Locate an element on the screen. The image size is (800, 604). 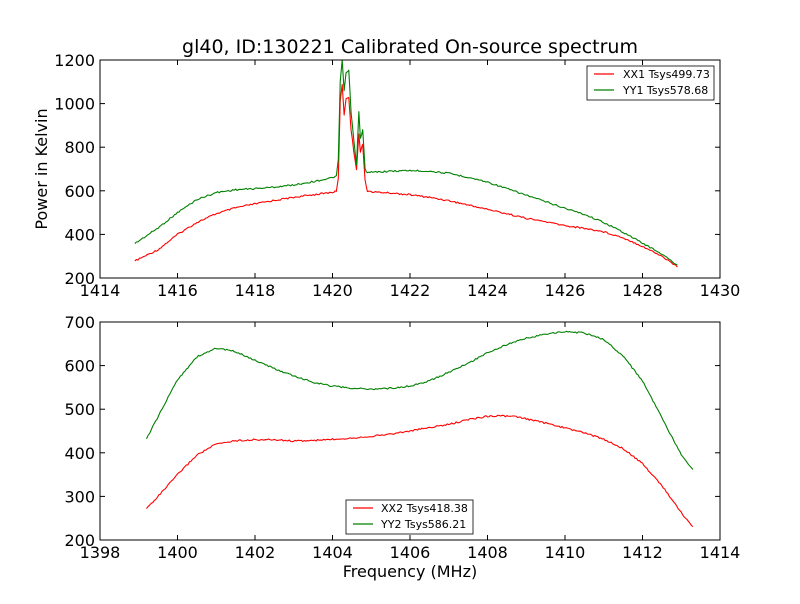
bottom-x-tick-label-0: 1398 is located at coordinates (100, 552).